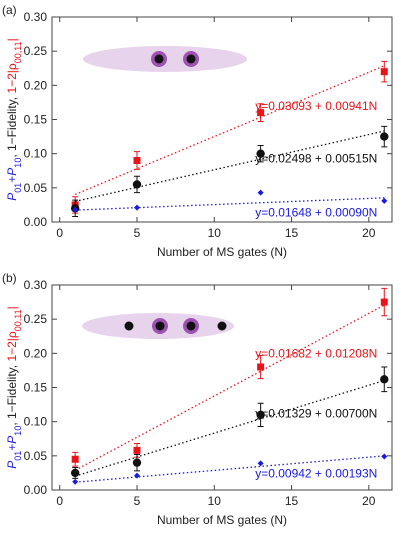 This screenshot has width=399, height=533. What do you see at coordinates (165, 59) in the screenshot?
I see `ion-illustration-a` at bounding box center [165, 59].